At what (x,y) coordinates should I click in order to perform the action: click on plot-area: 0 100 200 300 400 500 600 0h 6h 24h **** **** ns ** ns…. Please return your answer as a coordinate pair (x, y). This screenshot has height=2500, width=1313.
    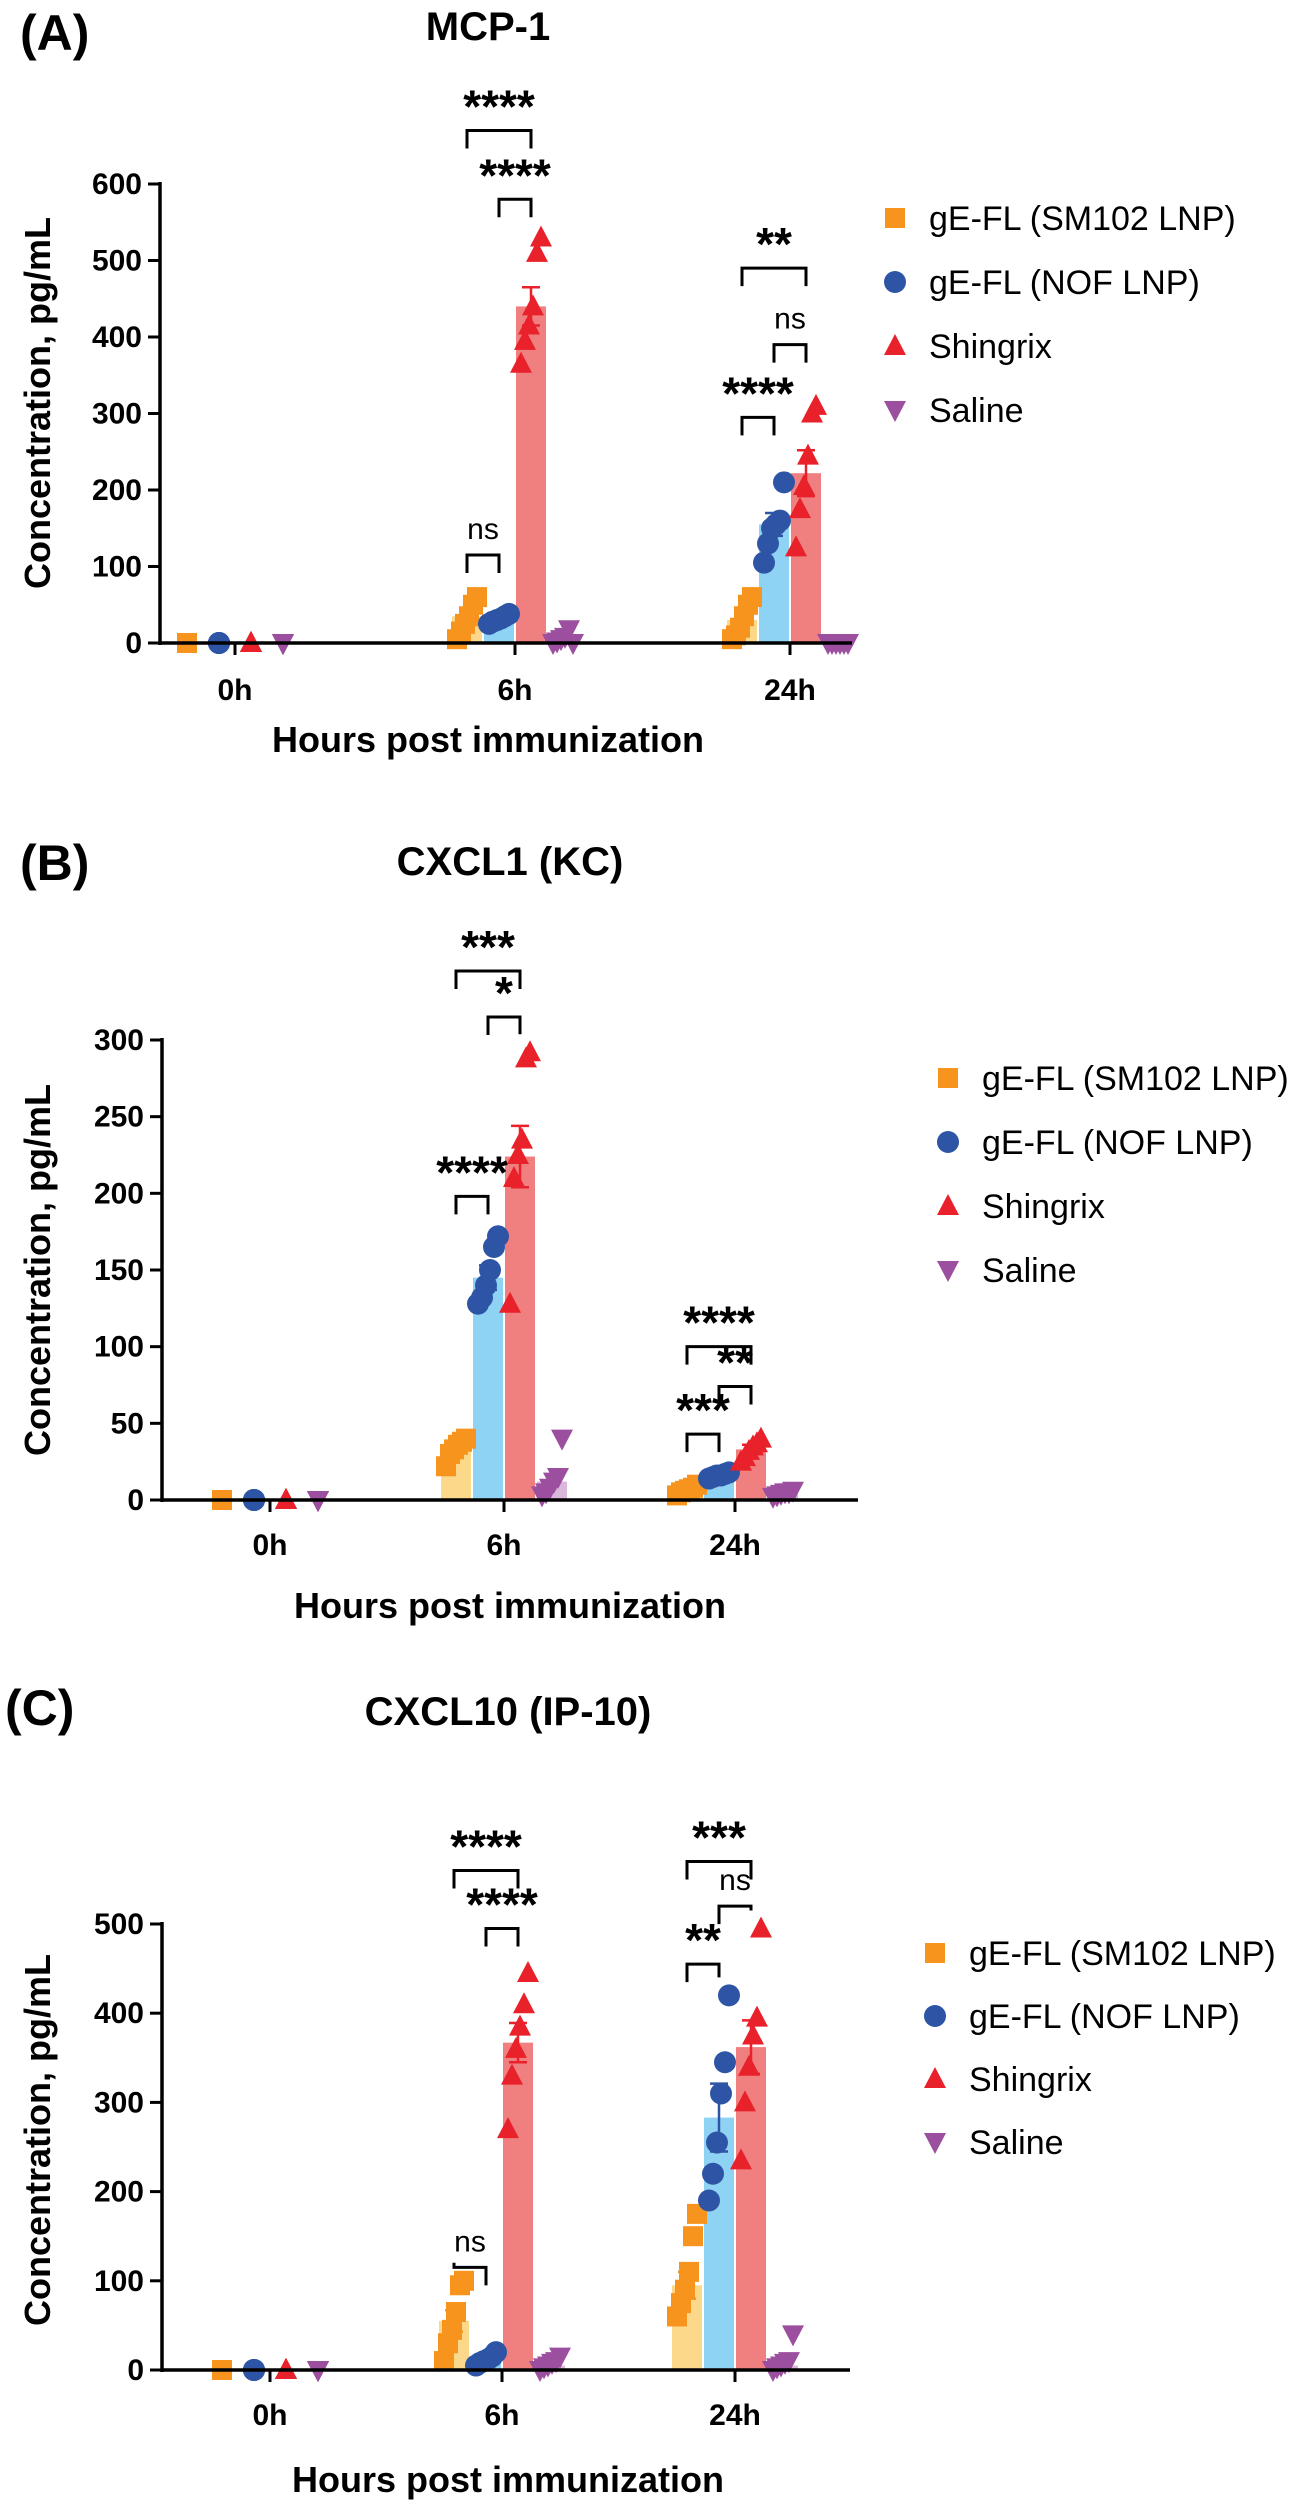
    Looking at the image, I should click on (475, 393).